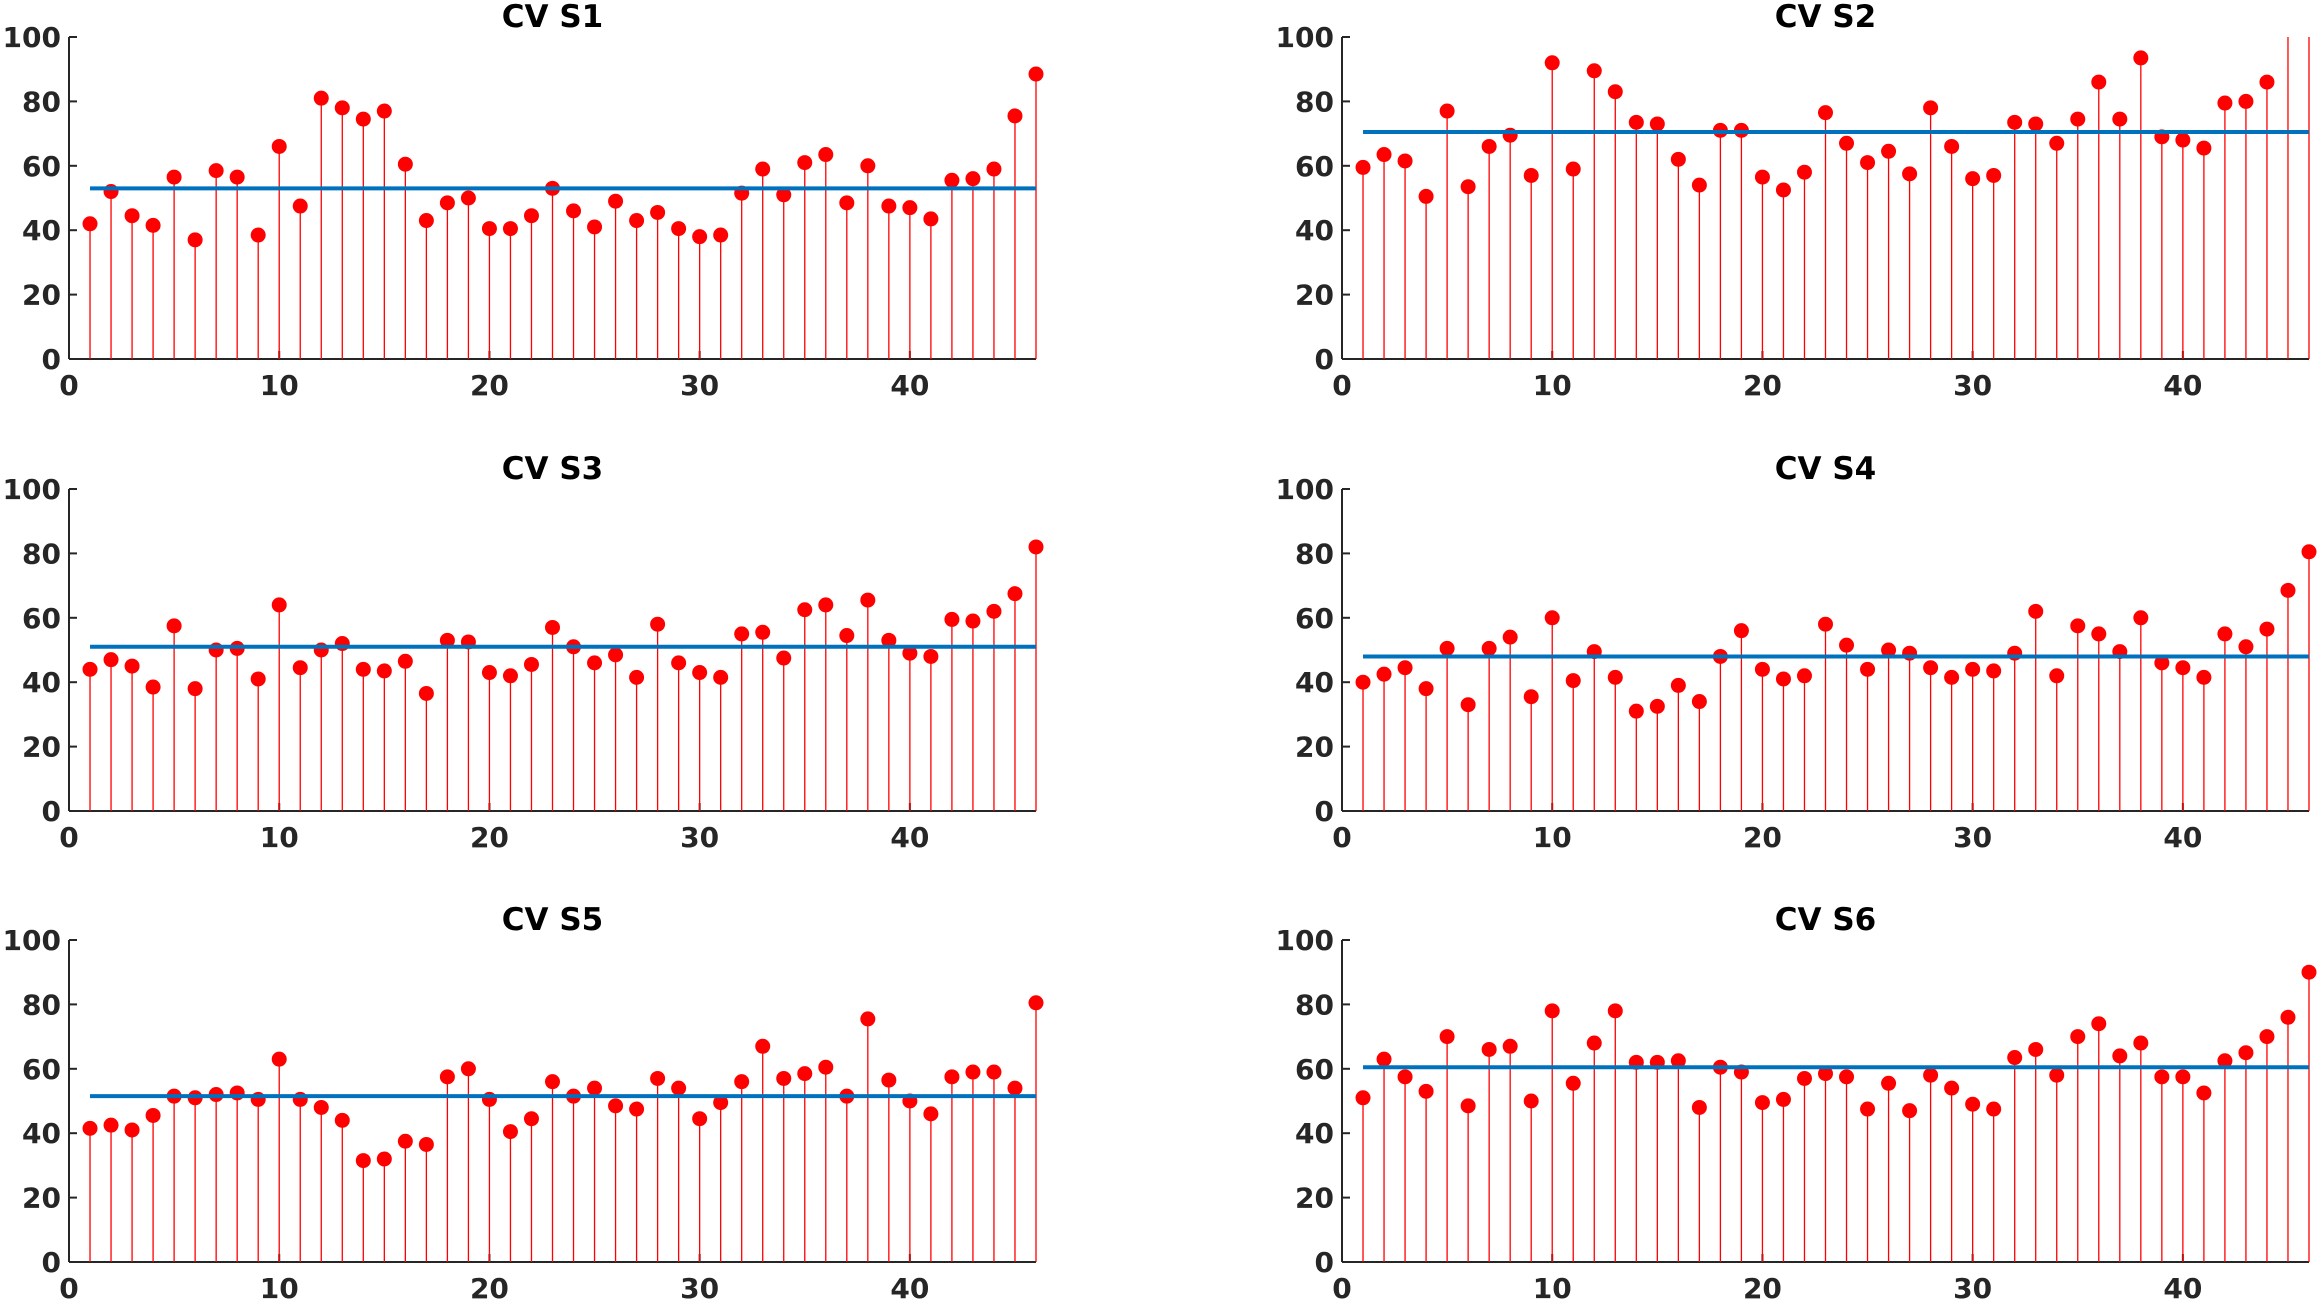 The height and width of the screenshot is (1301, 2319). What do you see at coordinates (1793, 201) in the screenshot?
I see `subplot-2: CV S2 0 20 40 60 80 100 0 10 20 30 40` at bounding box center [1793, 201].